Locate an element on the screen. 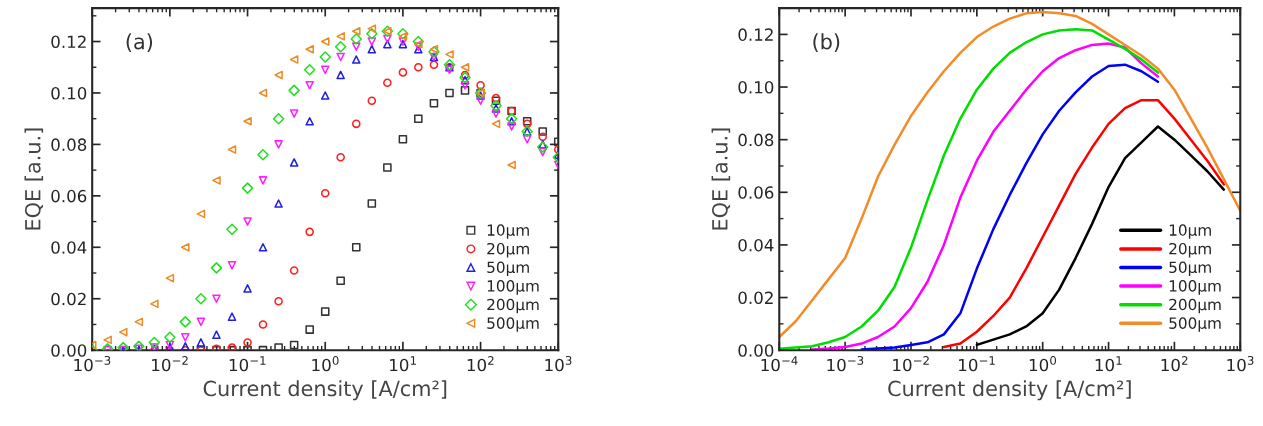 The width and height of the screenshot is (1263, 426). x-tick-label: 10$^{−4}$ is located at coordinates (779, 364).